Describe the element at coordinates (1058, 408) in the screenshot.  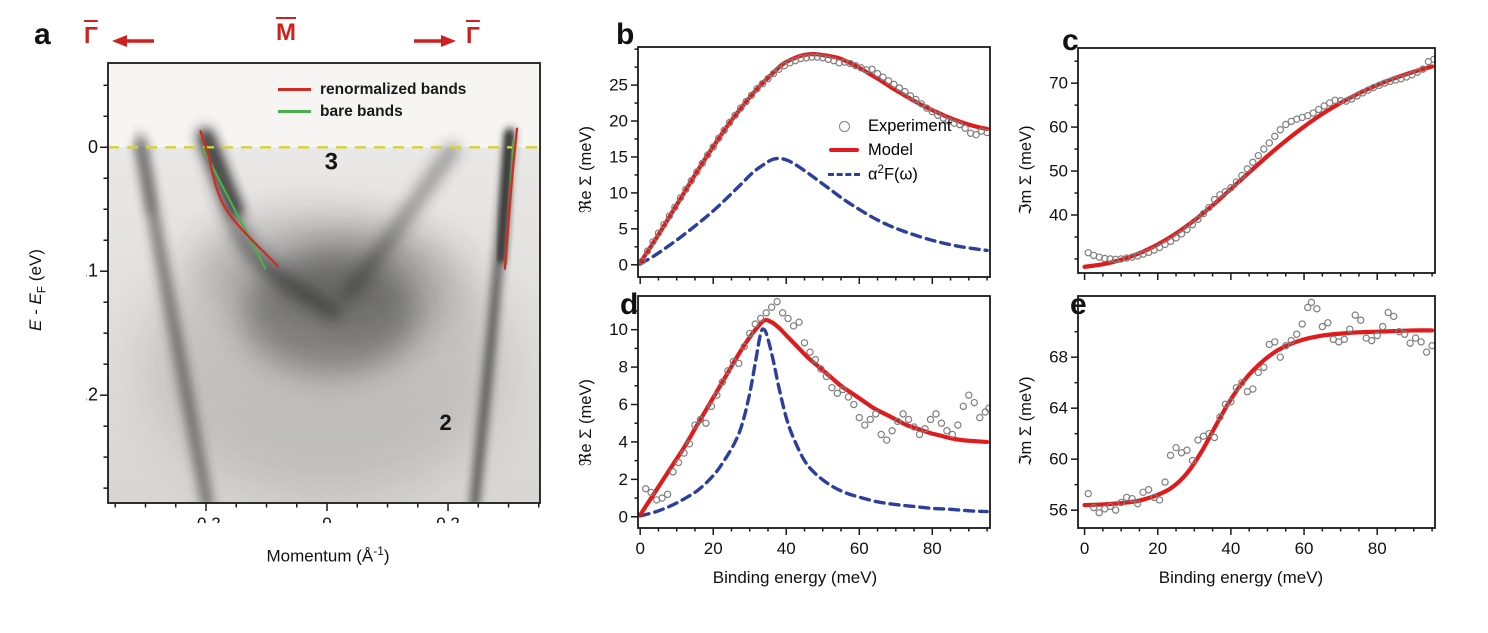
I see `svg-text: 64` at that location.